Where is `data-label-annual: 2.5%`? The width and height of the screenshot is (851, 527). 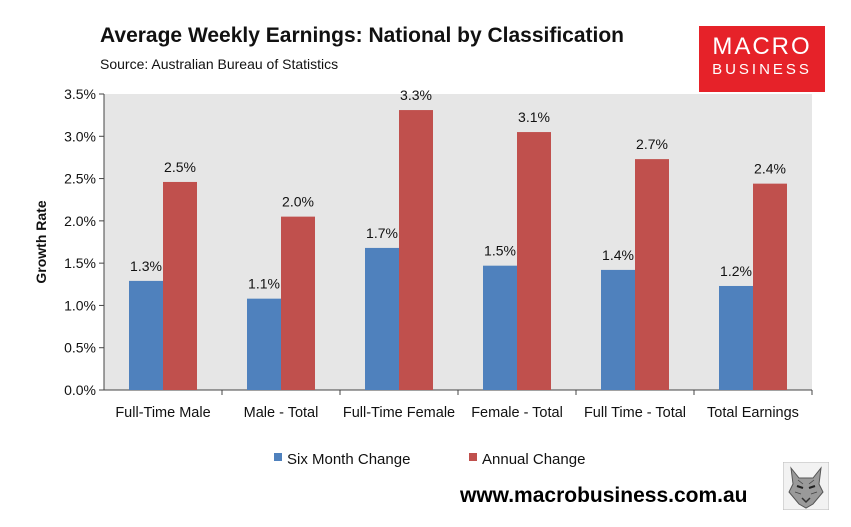 data-label-annual: 2.5% is located at coordinates (180, 167).